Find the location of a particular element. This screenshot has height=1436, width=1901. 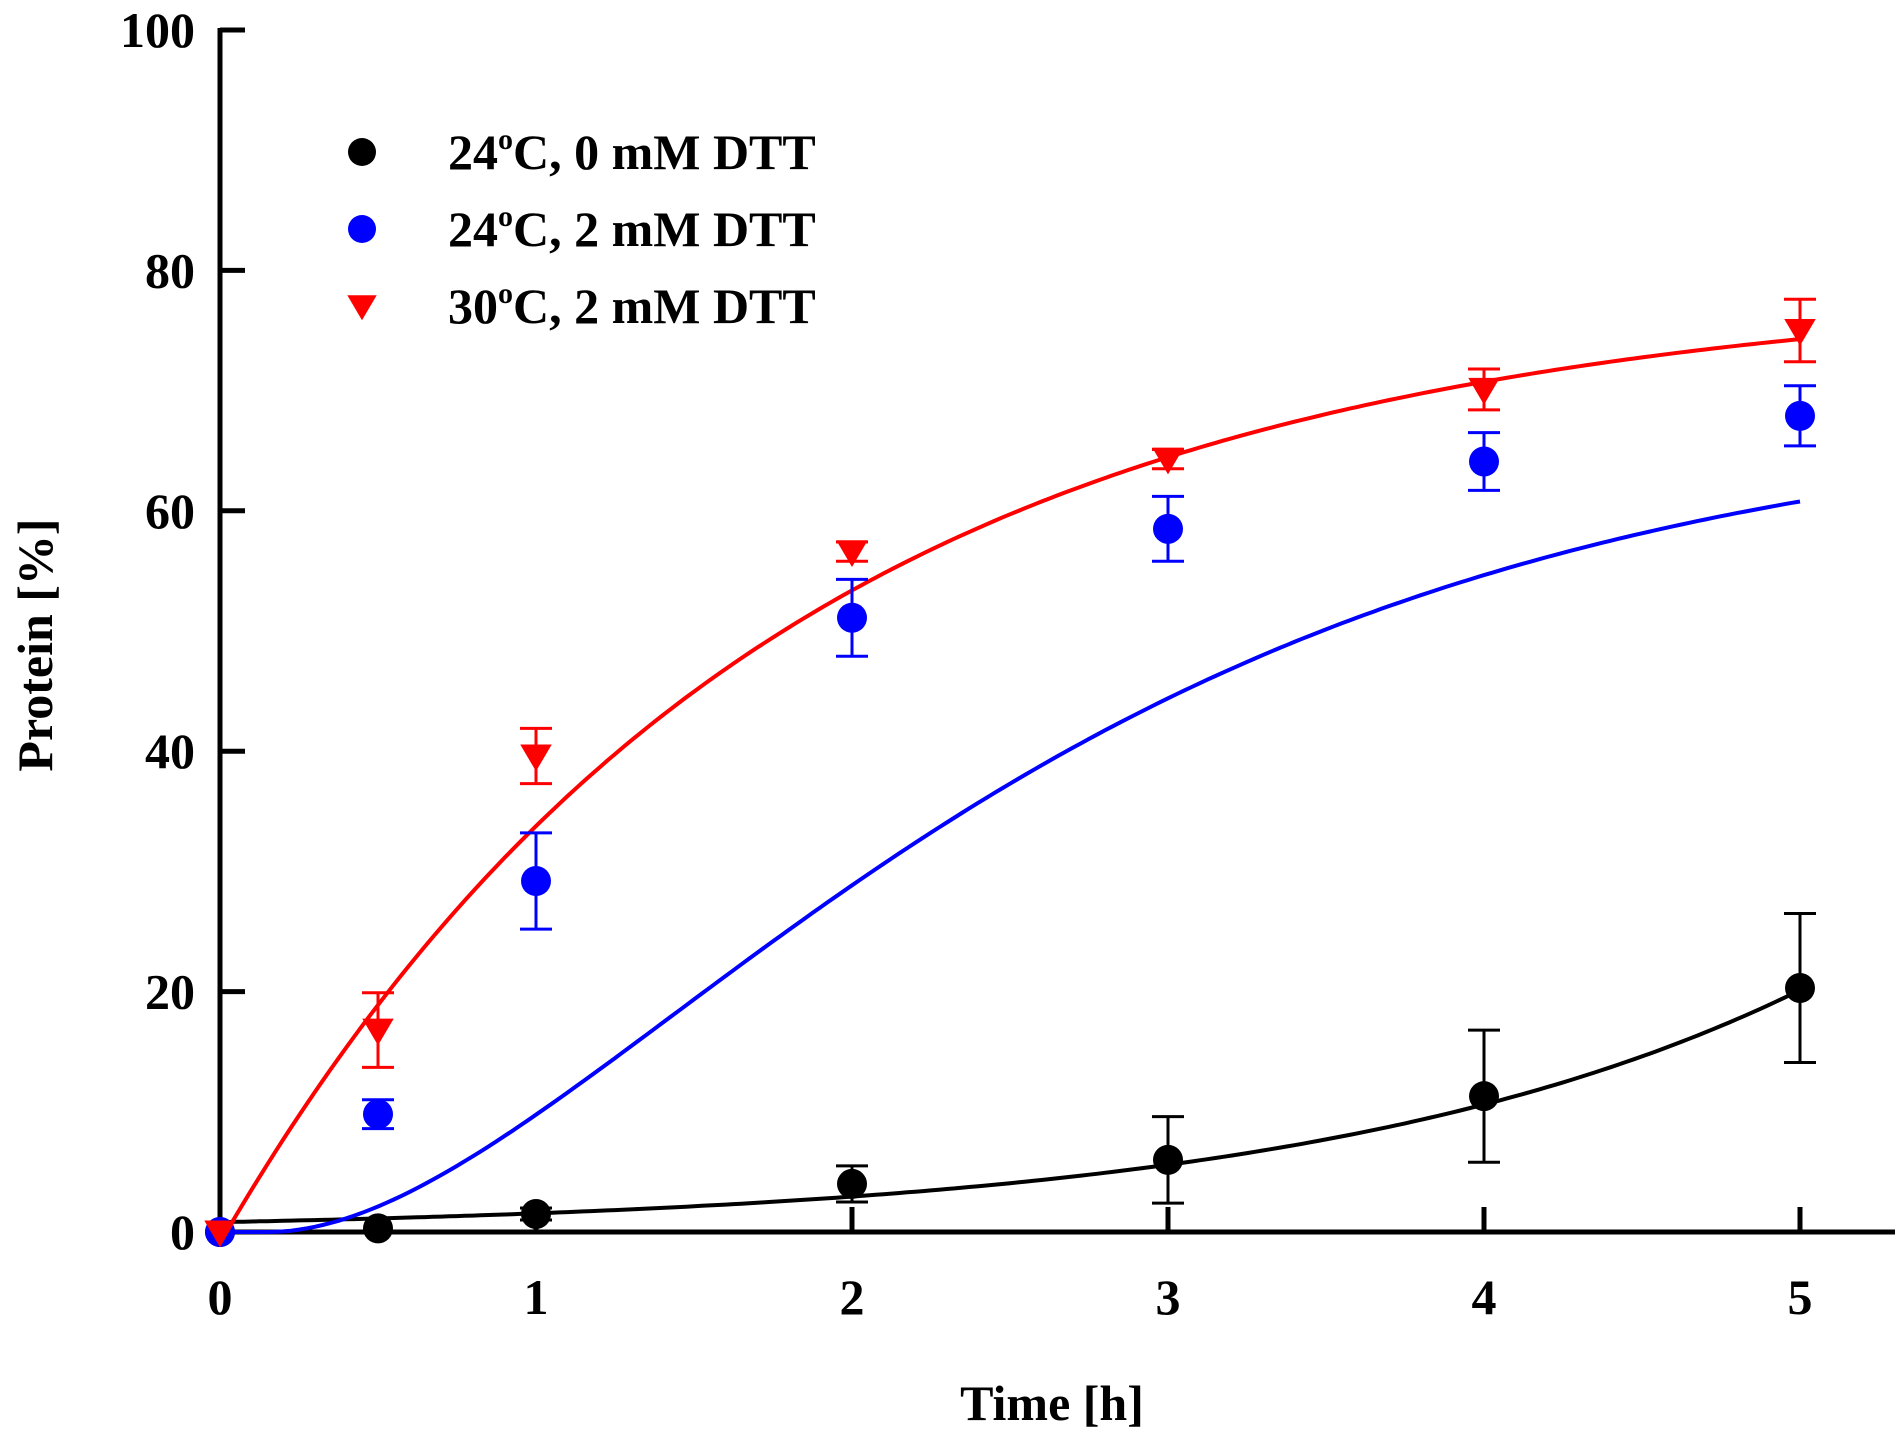

x-tick-label: 0 is located at coordinates (220, 1297).